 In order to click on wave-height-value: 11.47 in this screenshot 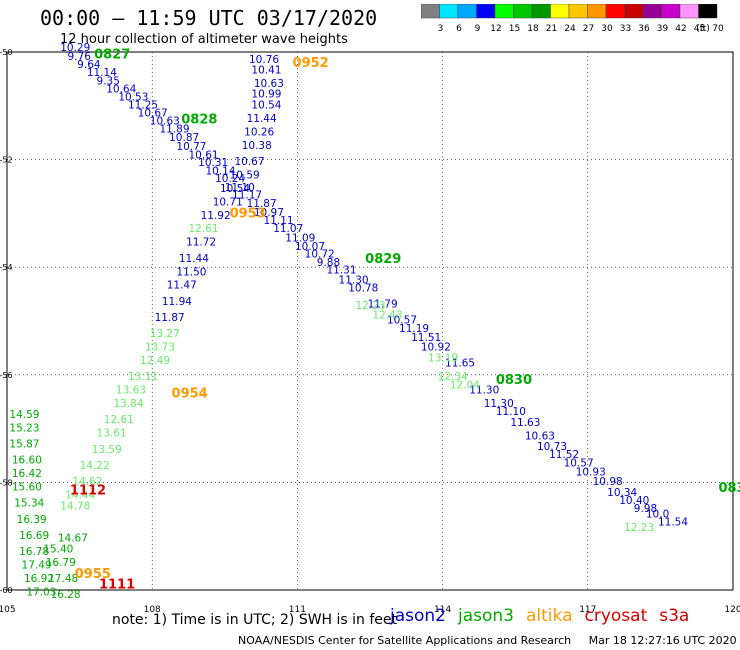, I will do `click(182, 286)`.